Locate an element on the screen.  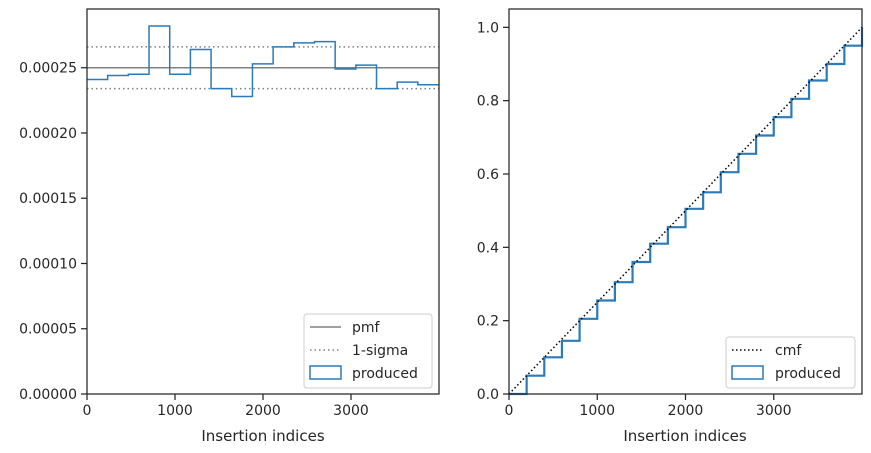
right-y-tick-label-4: 0.8 is located at coordinates (488, 102).